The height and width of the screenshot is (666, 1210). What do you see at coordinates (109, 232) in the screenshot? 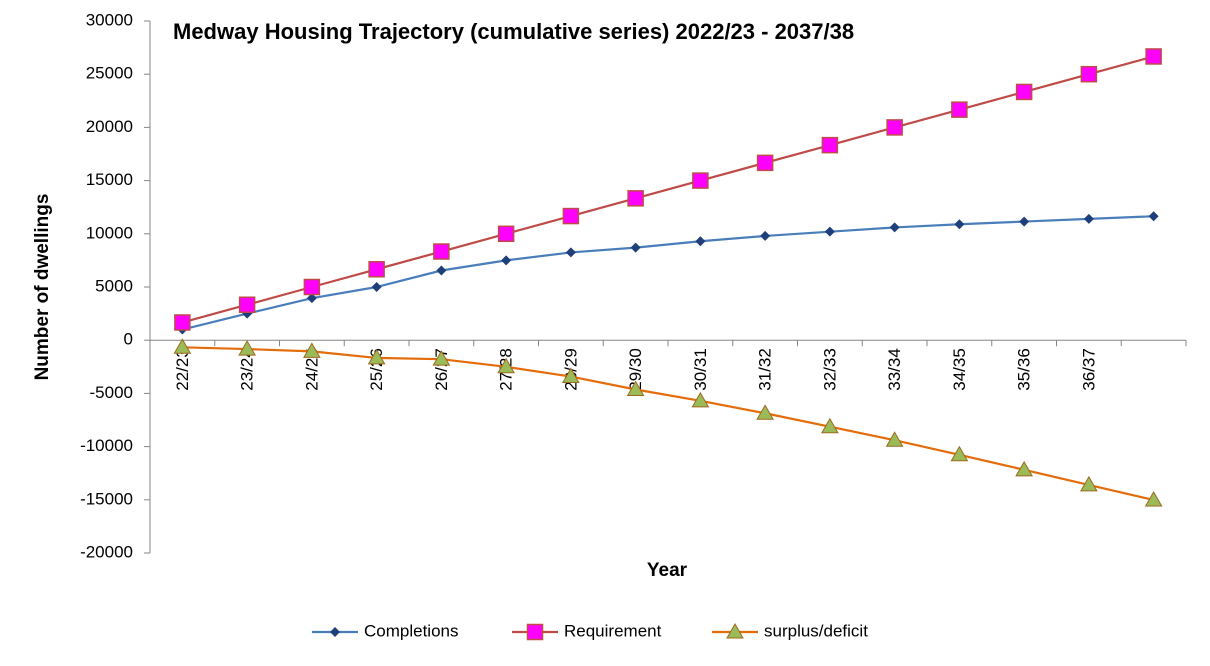
I see `y-tick-label: 10000` at bounding box center [109, 232].